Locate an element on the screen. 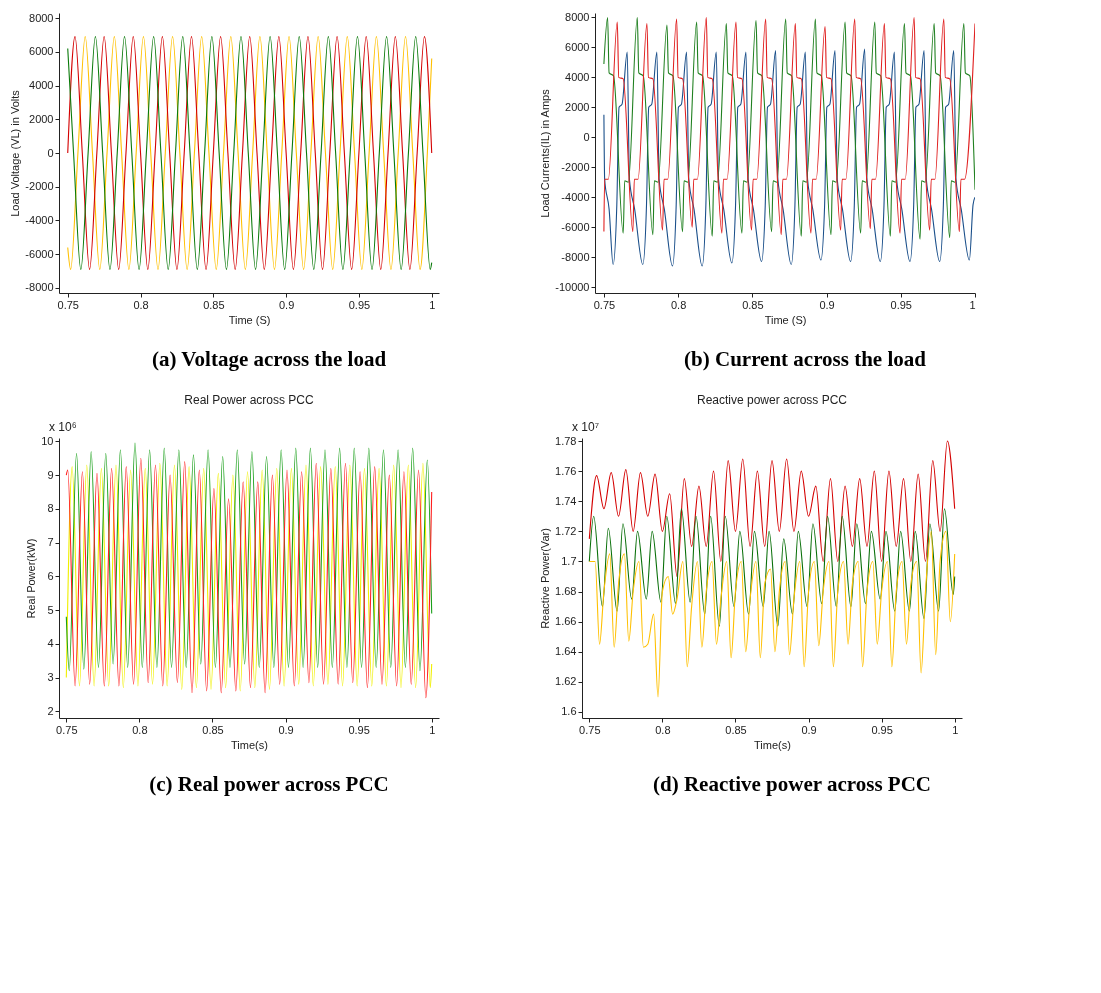  y-tick-label: 1.6 is located at coordinates (569, 711).